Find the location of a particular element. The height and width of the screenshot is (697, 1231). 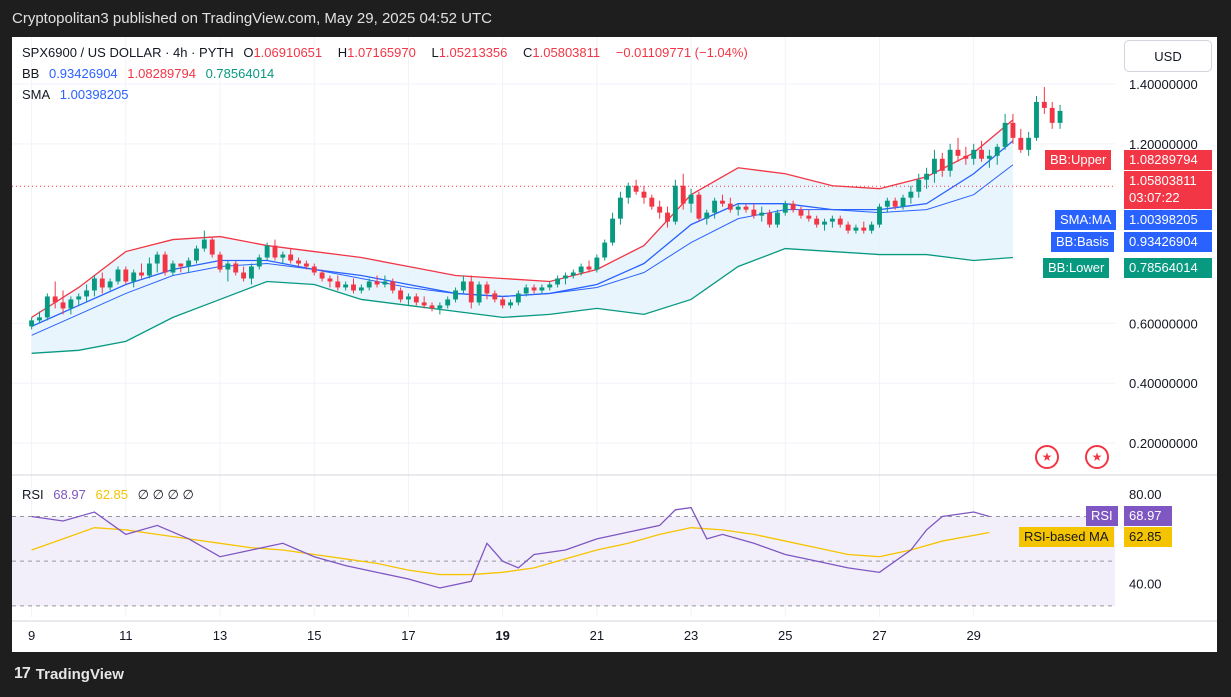

change-value: −0.01109771 (−1.04%) is located at coordinates (681, 52).